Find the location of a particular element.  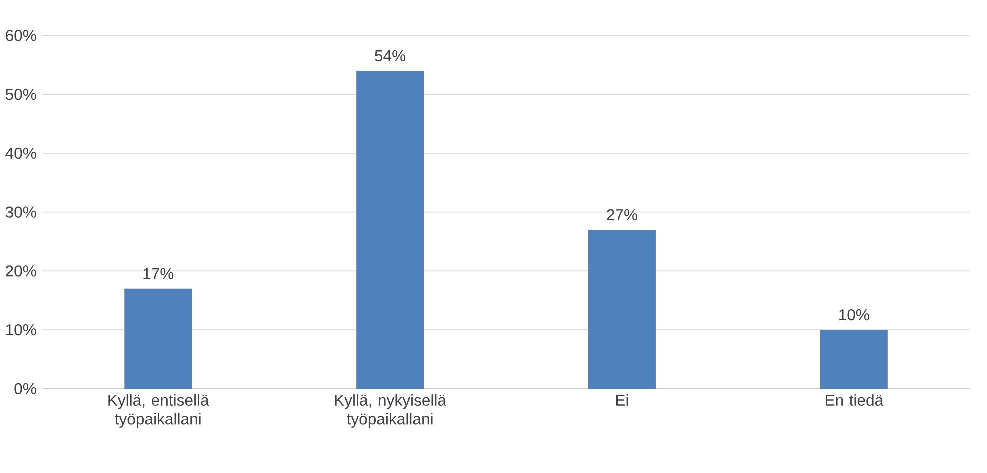

y-tick-label: 20% is located at coordinates (21, 271).